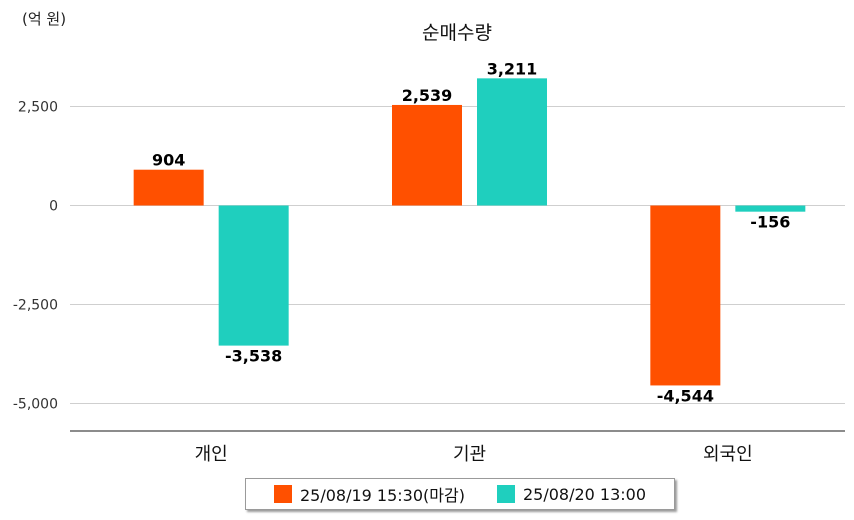 Image resolution: width=854 pixels, height=520 pixels. Describe the element at coordinates (584, 494) in the screenshot. I see `legend-label-series-2: 25/08/20 13:00` at that location.